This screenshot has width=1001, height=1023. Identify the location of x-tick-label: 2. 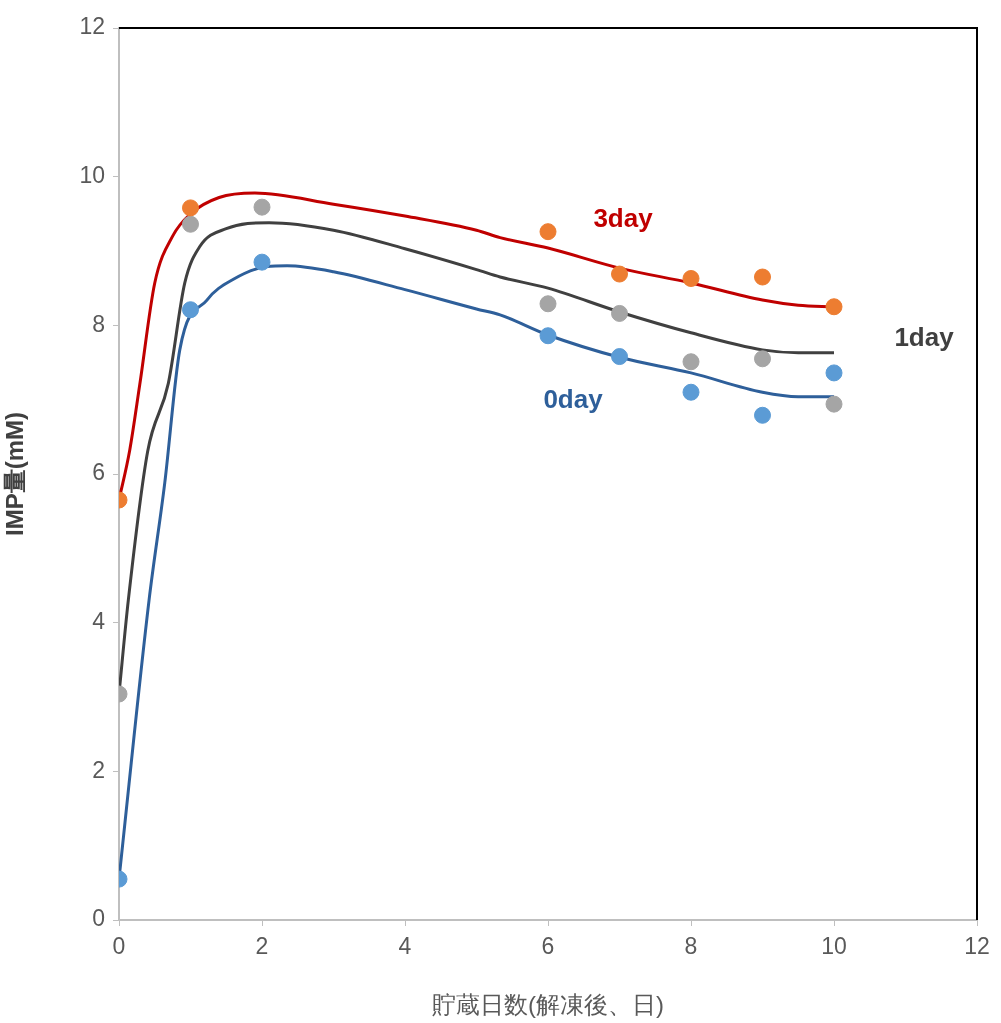
(262, 946).